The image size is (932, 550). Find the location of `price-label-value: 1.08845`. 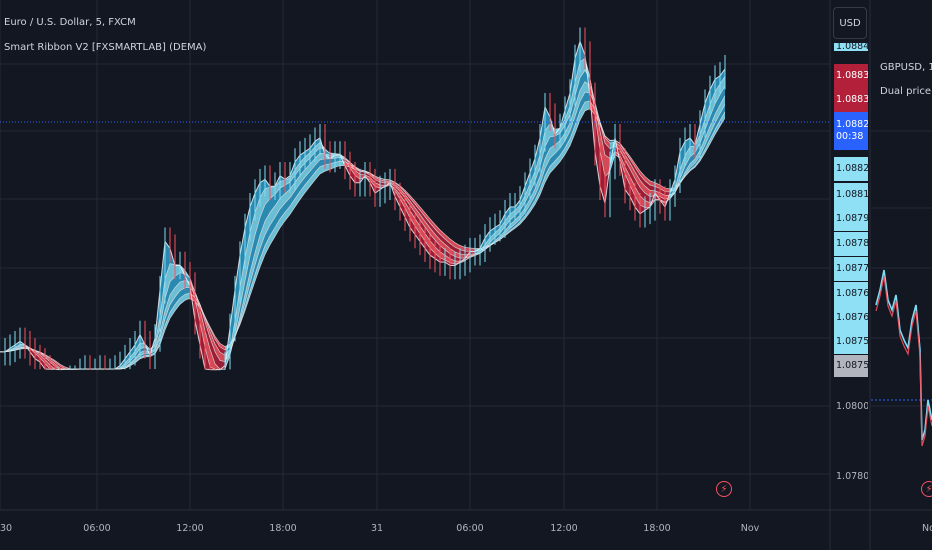

price-label-value: 1.08845 is located at coordinates (852, 47).